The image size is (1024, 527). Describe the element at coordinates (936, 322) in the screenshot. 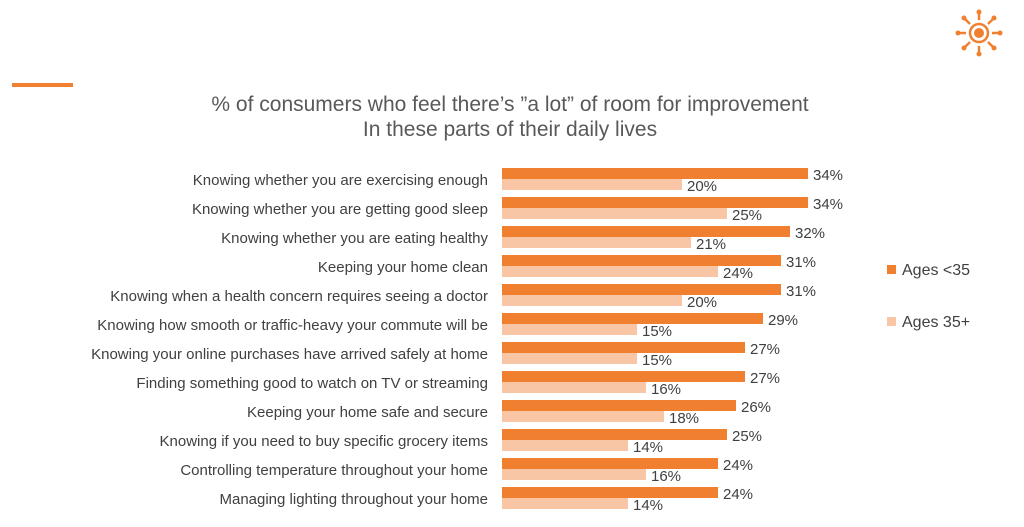

I see `legend-label-ages-35-plus: Ages 35+` at that location.